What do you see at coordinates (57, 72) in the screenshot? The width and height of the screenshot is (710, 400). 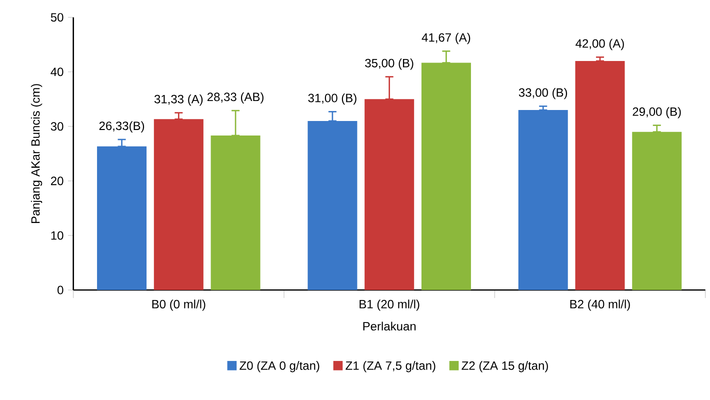 I see `y-tick-label: 40` at bounding box center [57, 72].